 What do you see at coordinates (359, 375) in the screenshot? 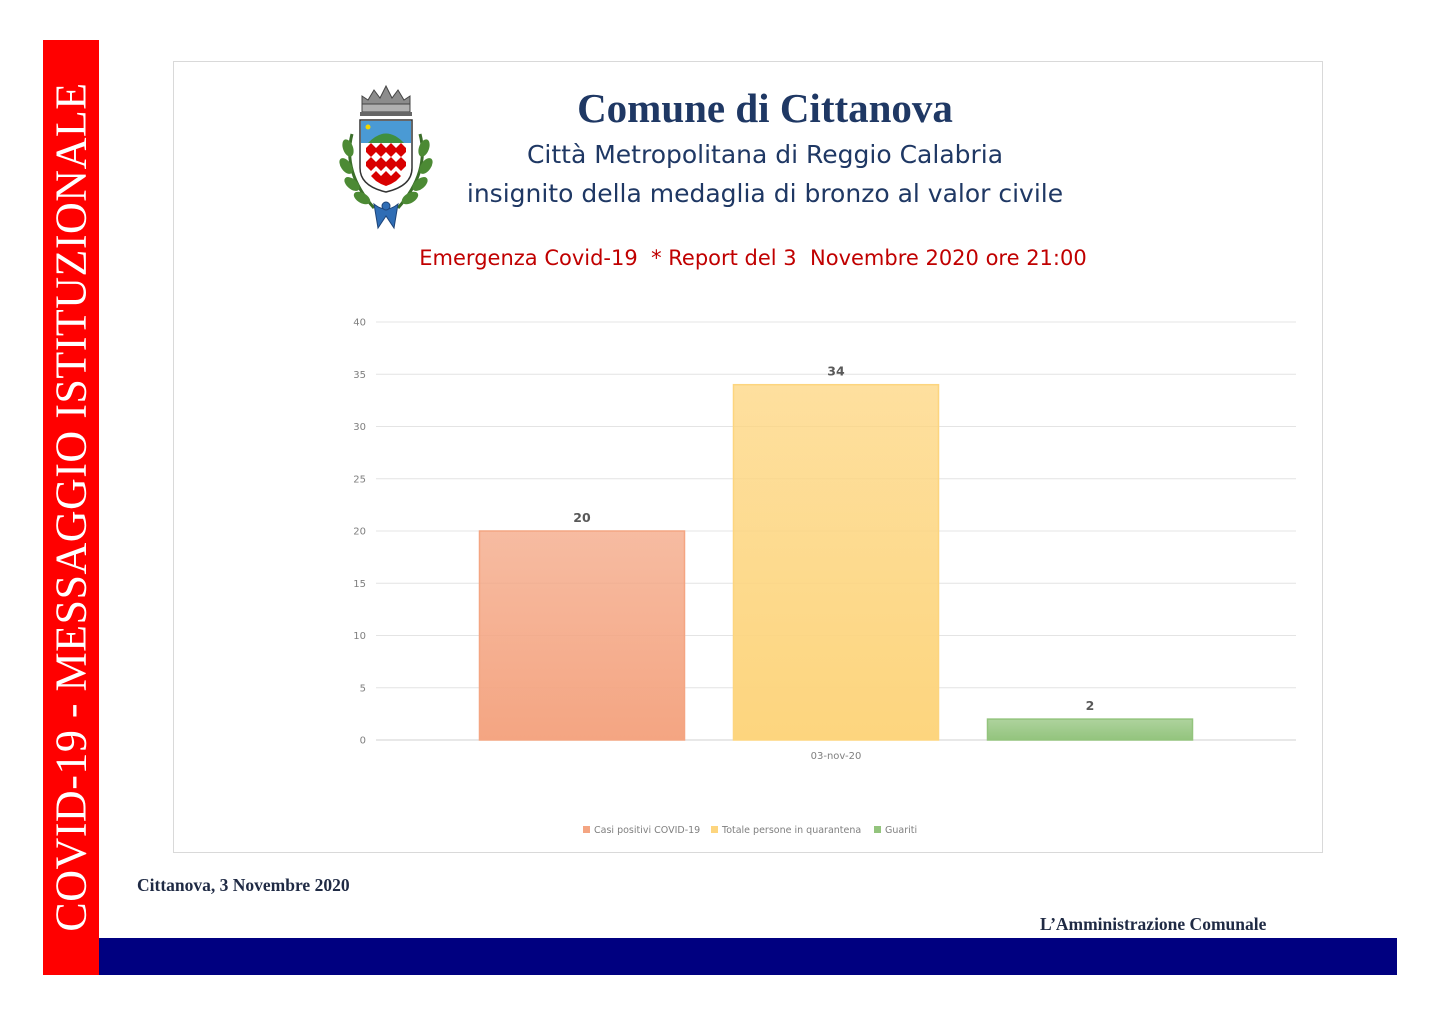
I see `y-tick-label: 35` at bounding box center [359, 375].